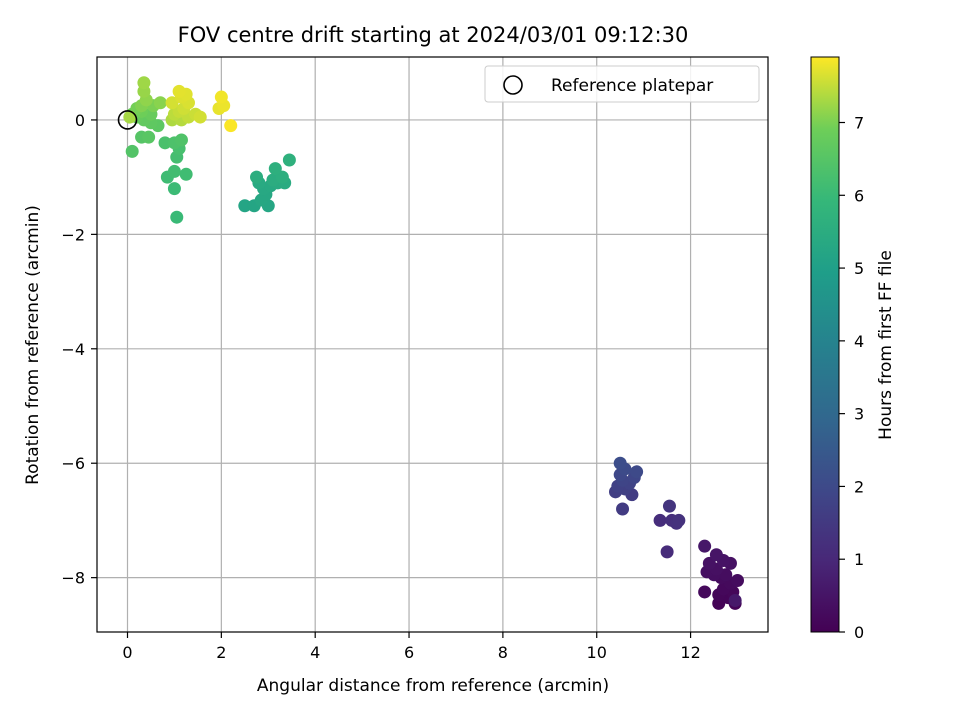 Image resolution: width=960 pixels, height=724 pixels. Describe the element at coordinates (597, 652) in the screenshot. I see `x-tick-label: 10` at that location.